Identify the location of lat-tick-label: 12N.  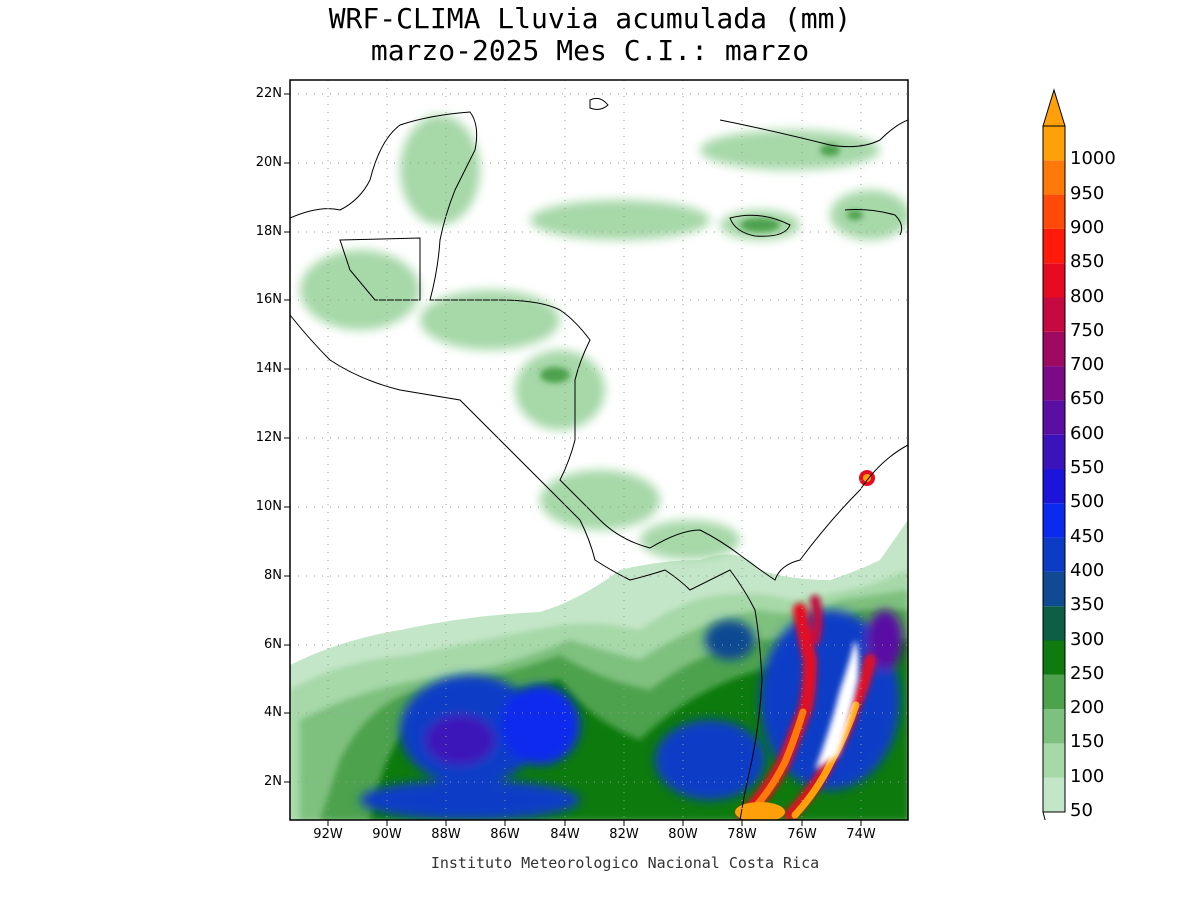
(268, 437).